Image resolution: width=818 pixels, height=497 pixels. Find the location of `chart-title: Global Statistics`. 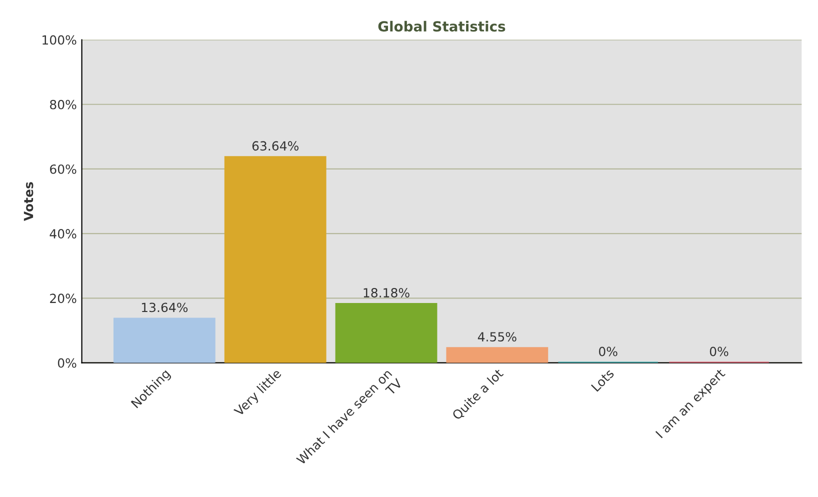

chart-title: Global Statistics is located at coordinates (442, 26).